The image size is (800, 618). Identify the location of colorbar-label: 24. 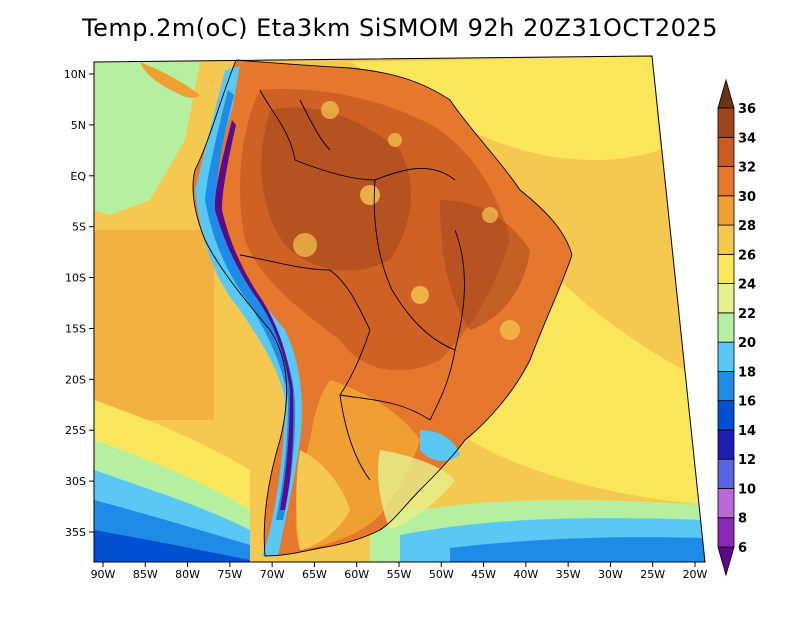
(747, 285).